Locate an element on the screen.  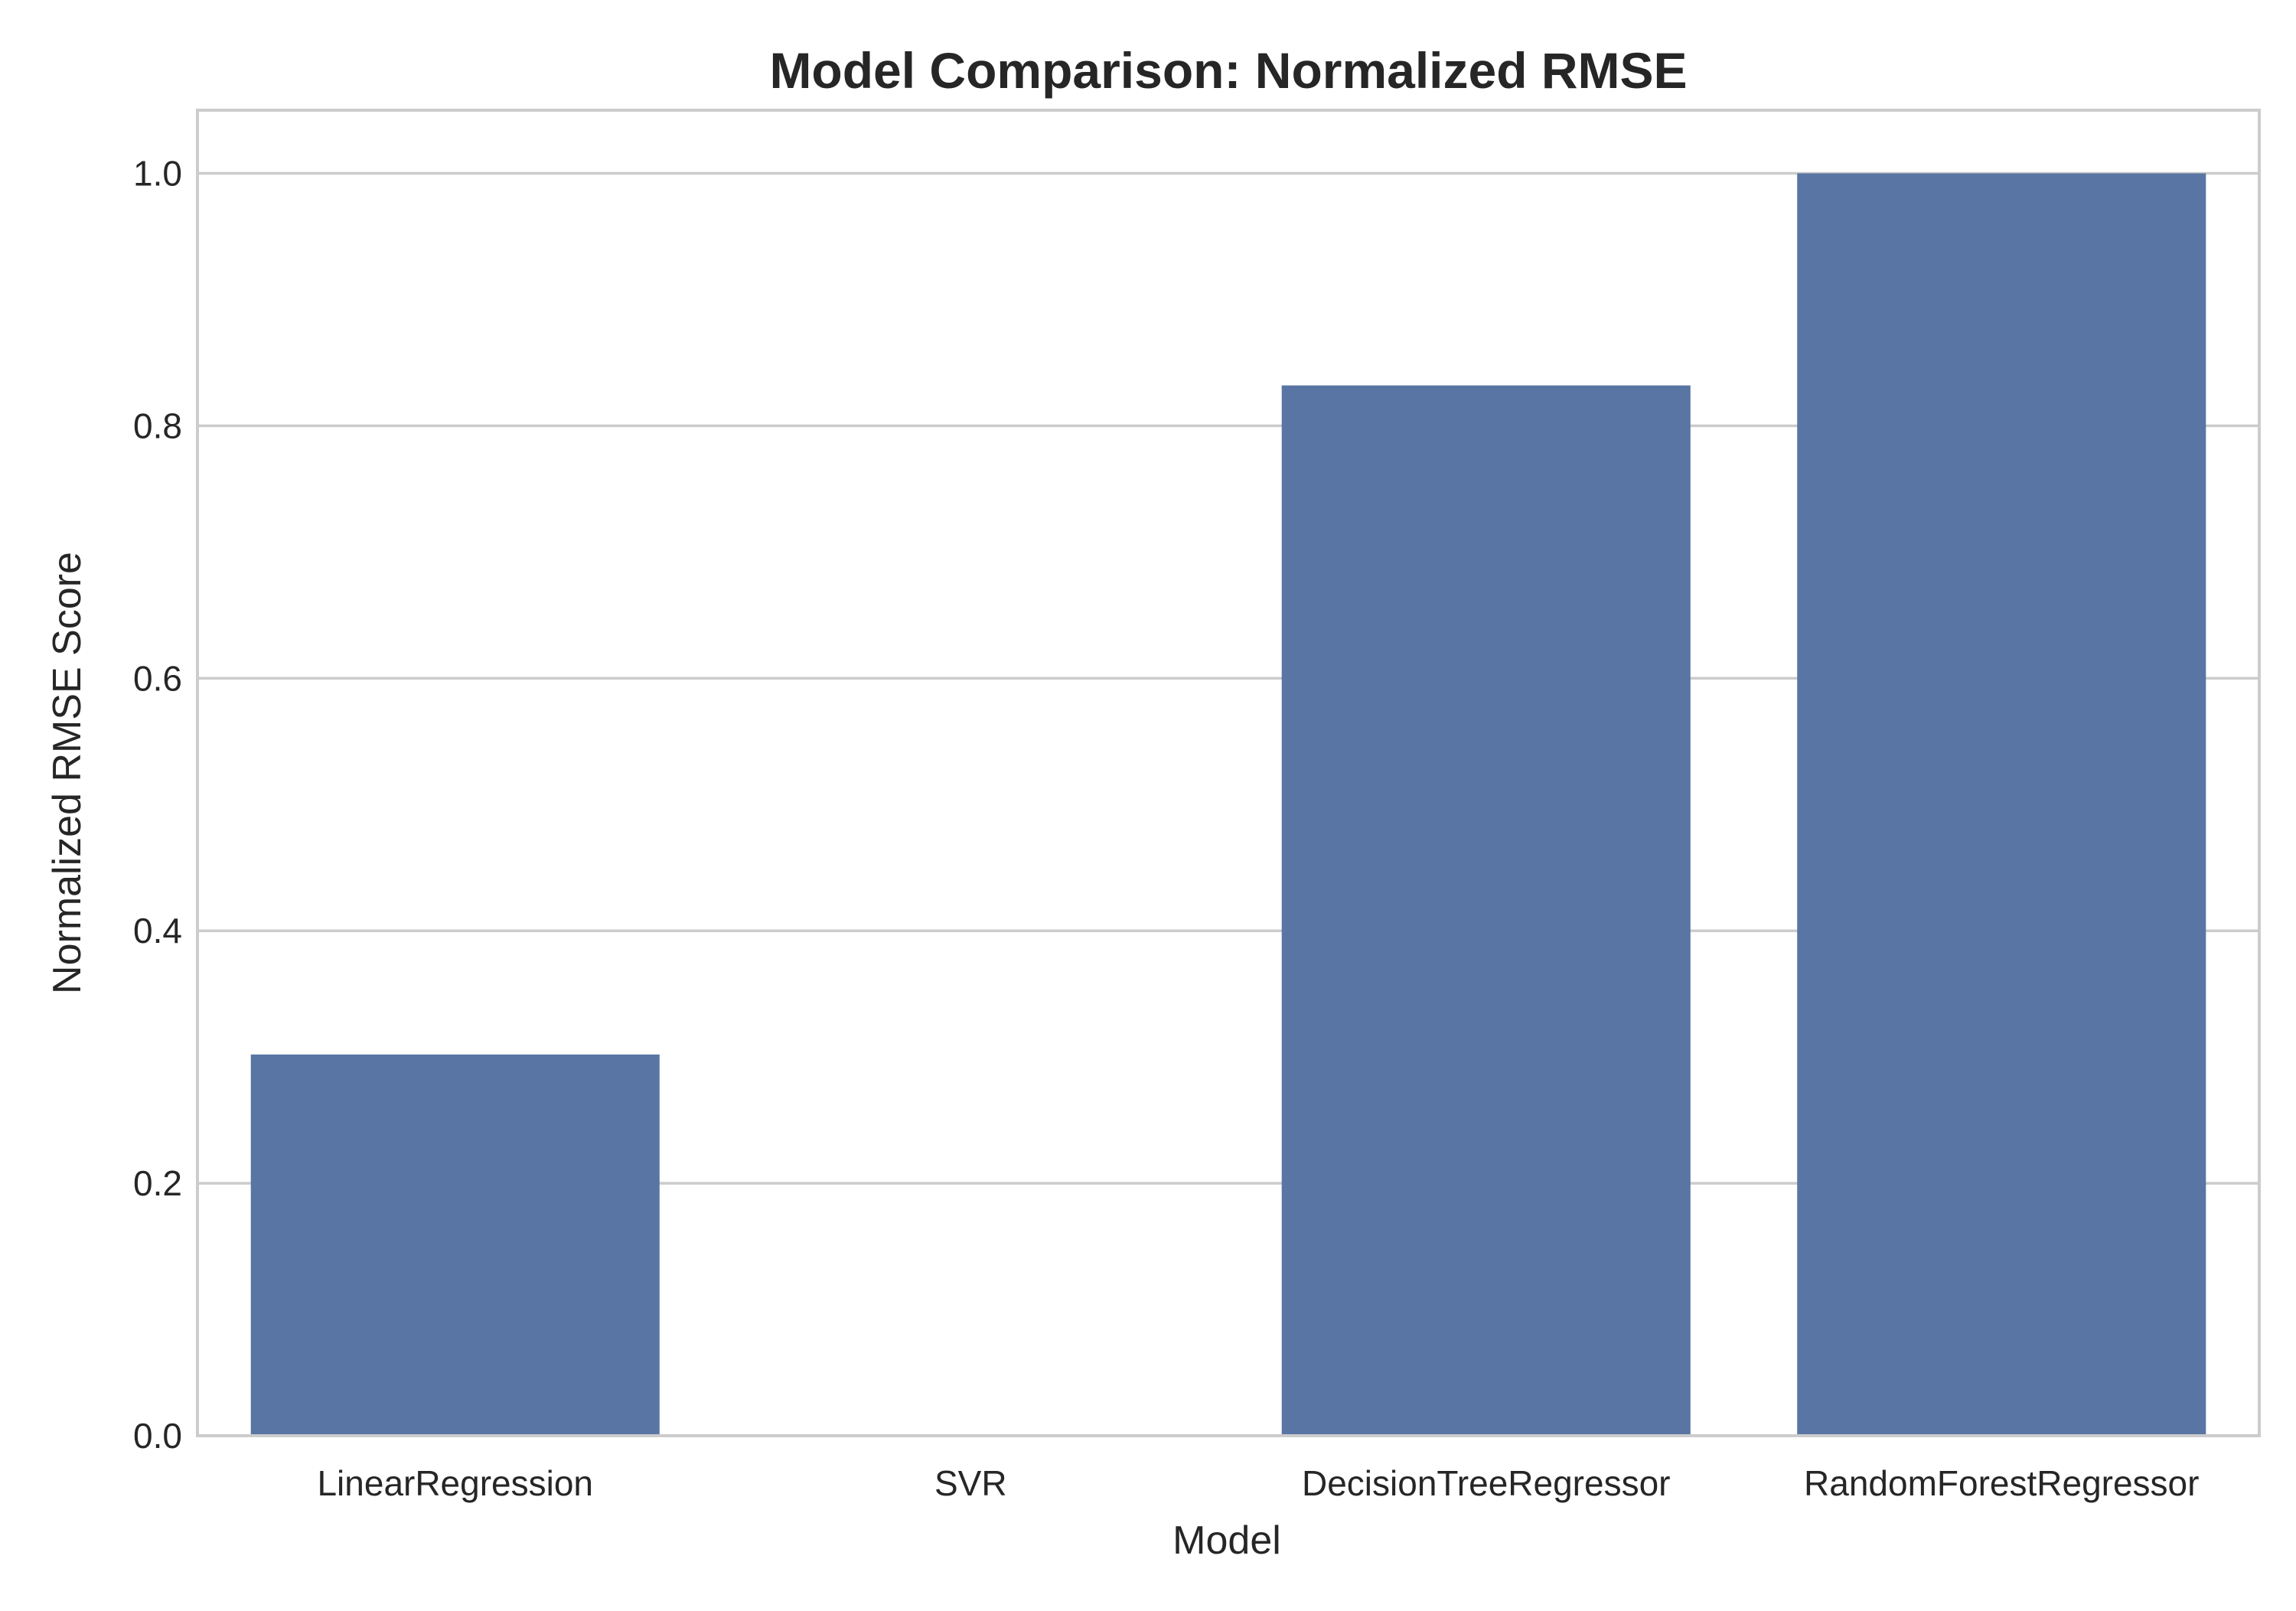
x-tick-label: SVR is located at coordinates (970, 1483).